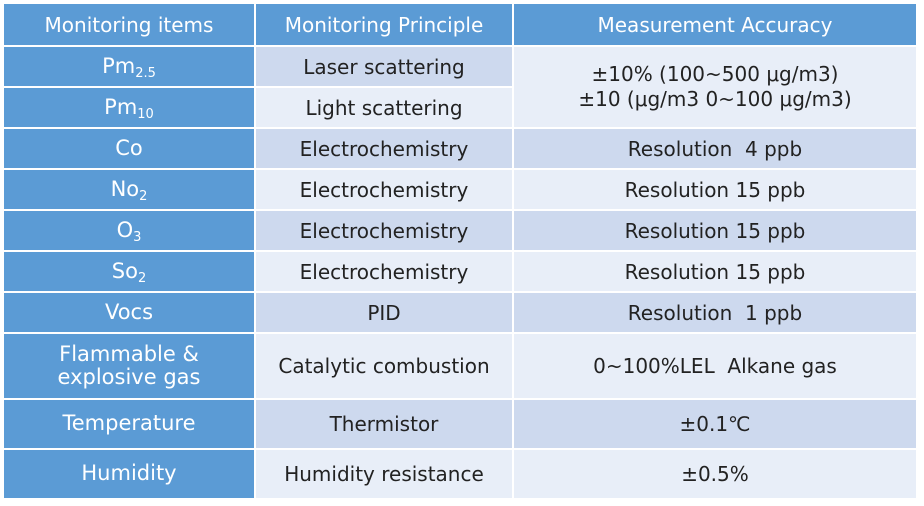  What do you see at coordinates (385, 425) in the screenshot?
I see `principle-cell: Thermistor` at bounding box center [385, 425].